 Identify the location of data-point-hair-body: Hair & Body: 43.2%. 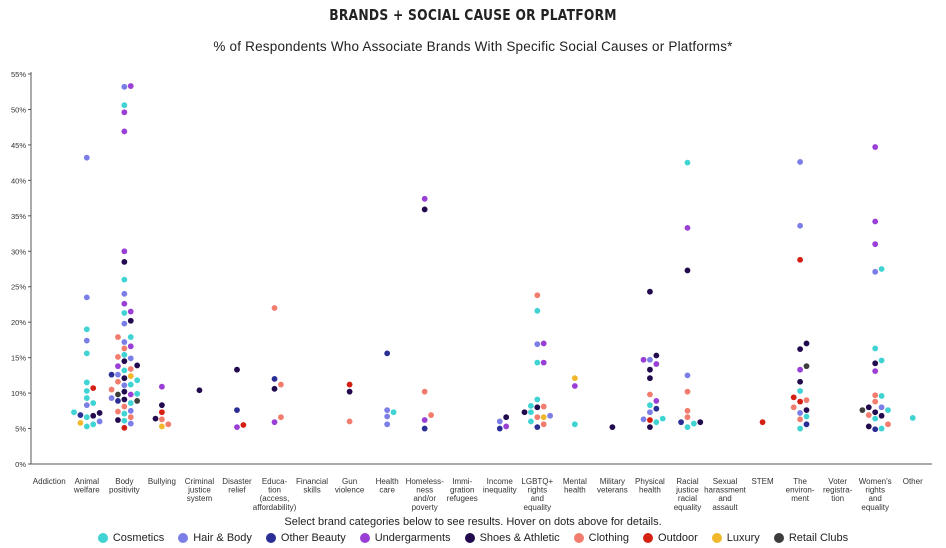
(86, 157).